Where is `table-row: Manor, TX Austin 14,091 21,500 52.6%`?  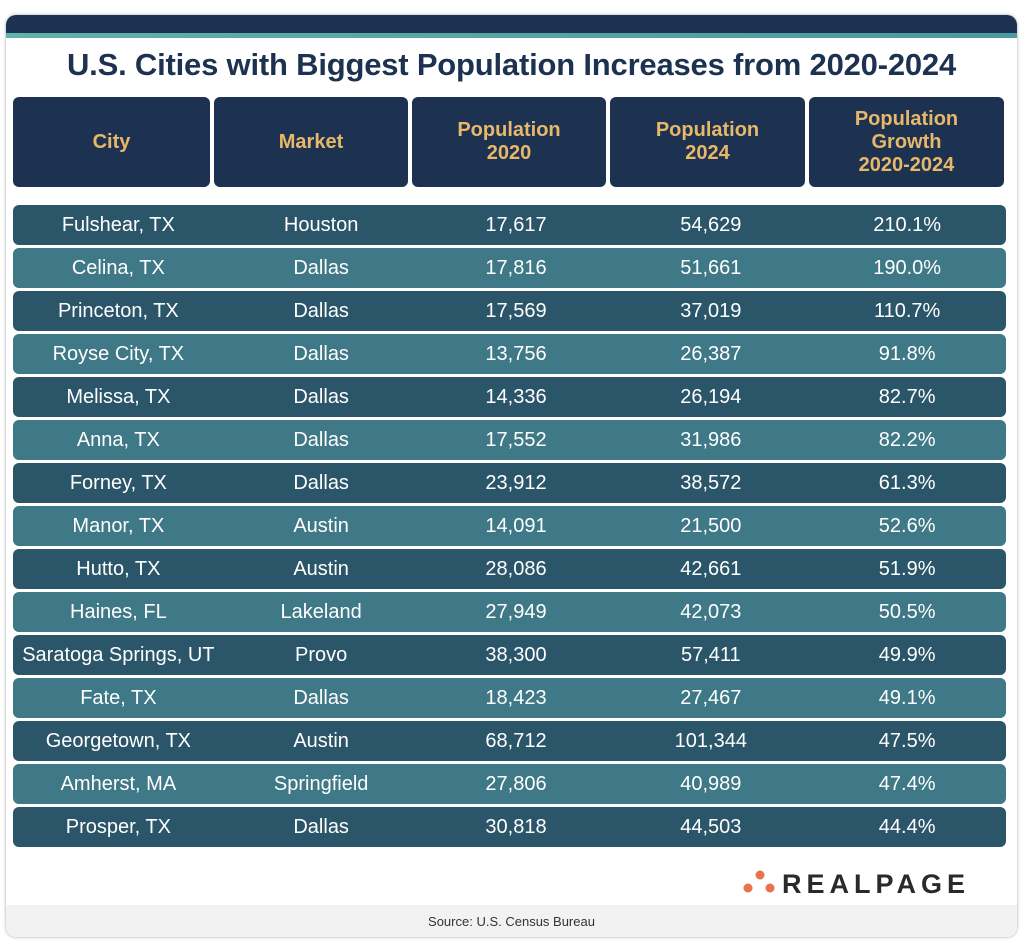 table-row: Manor, TX Austin 14,091 21,500 52.6% is located at coordinates (509, 526).